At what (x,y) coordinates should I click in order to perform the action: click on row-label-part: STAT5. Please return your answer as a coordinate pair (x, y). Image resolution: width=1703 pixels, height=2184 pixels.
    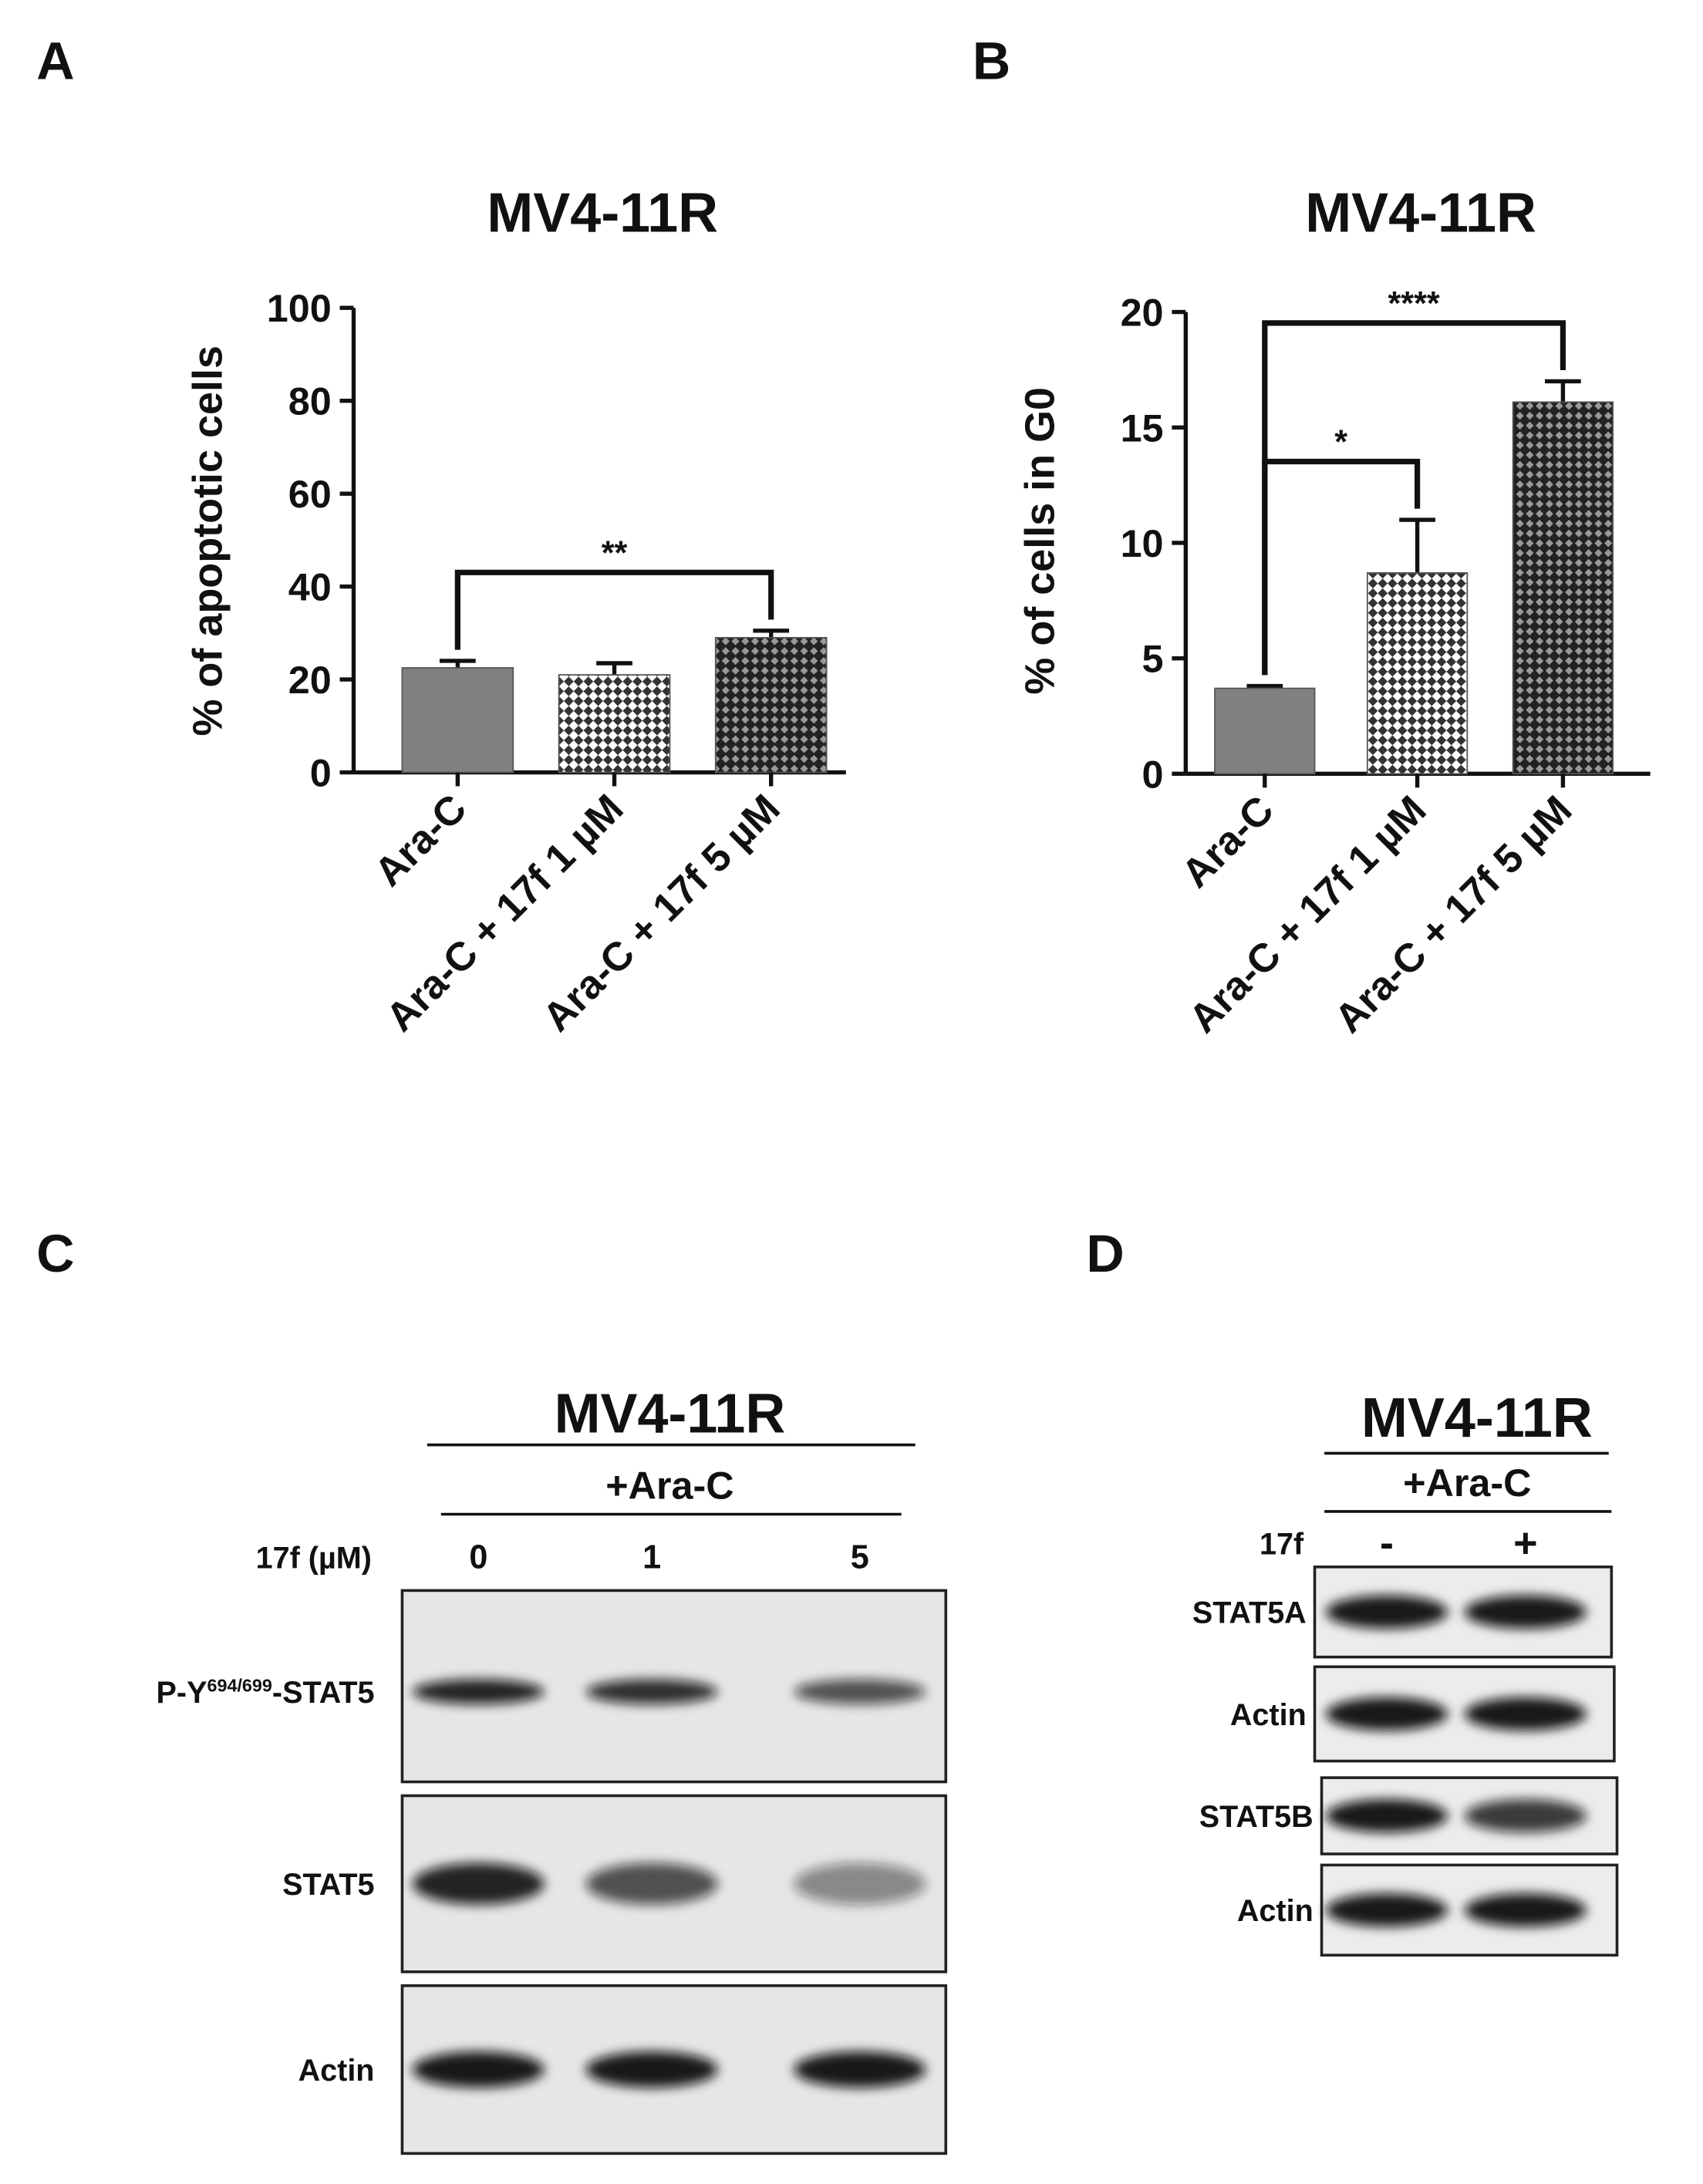
    Looking at the image, I should click on (328, 1885).